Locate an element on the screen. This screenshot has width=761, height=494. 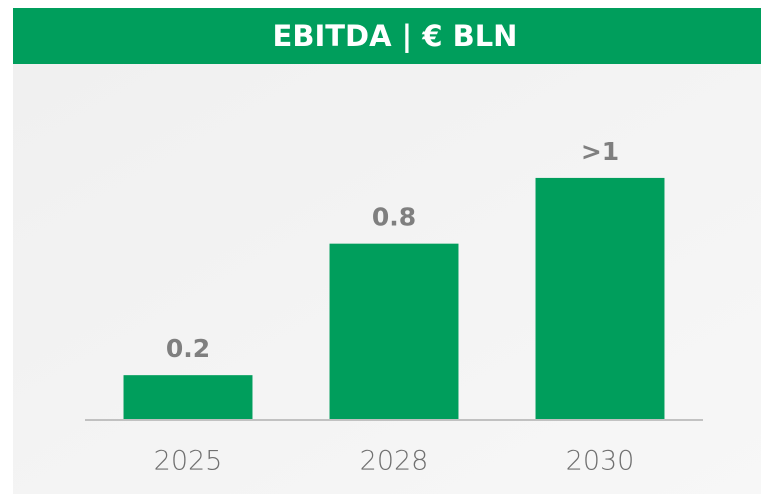
value-label: 0.2 is located at coordinates (188, 348).